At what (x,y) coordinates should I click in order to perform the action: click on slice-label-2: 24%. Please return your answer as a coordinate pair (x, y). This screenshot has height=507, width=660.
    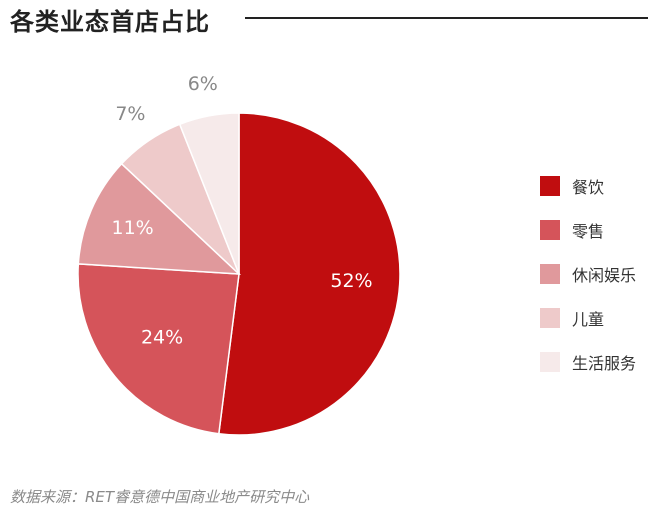
    Looking at the image, I should click on (162, 338).